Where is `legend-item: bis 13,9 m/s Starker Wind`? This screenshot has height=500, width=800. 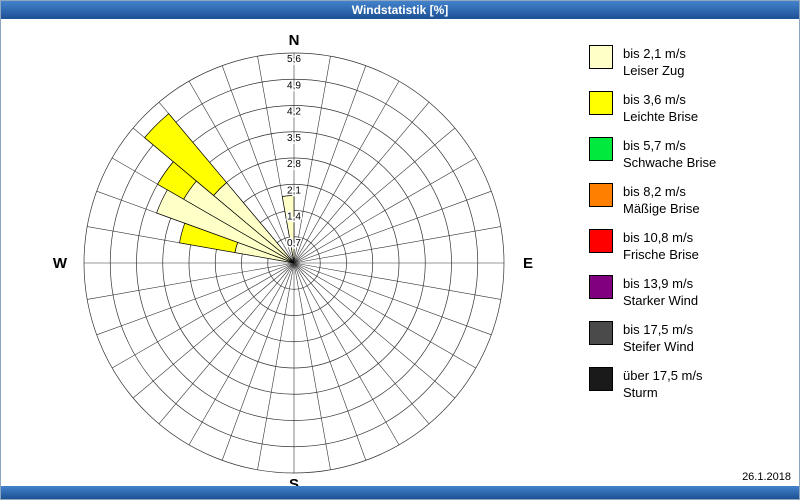
legend-item: bis 13,9 m/s Starker Wind is located at coordinates (689, 292).